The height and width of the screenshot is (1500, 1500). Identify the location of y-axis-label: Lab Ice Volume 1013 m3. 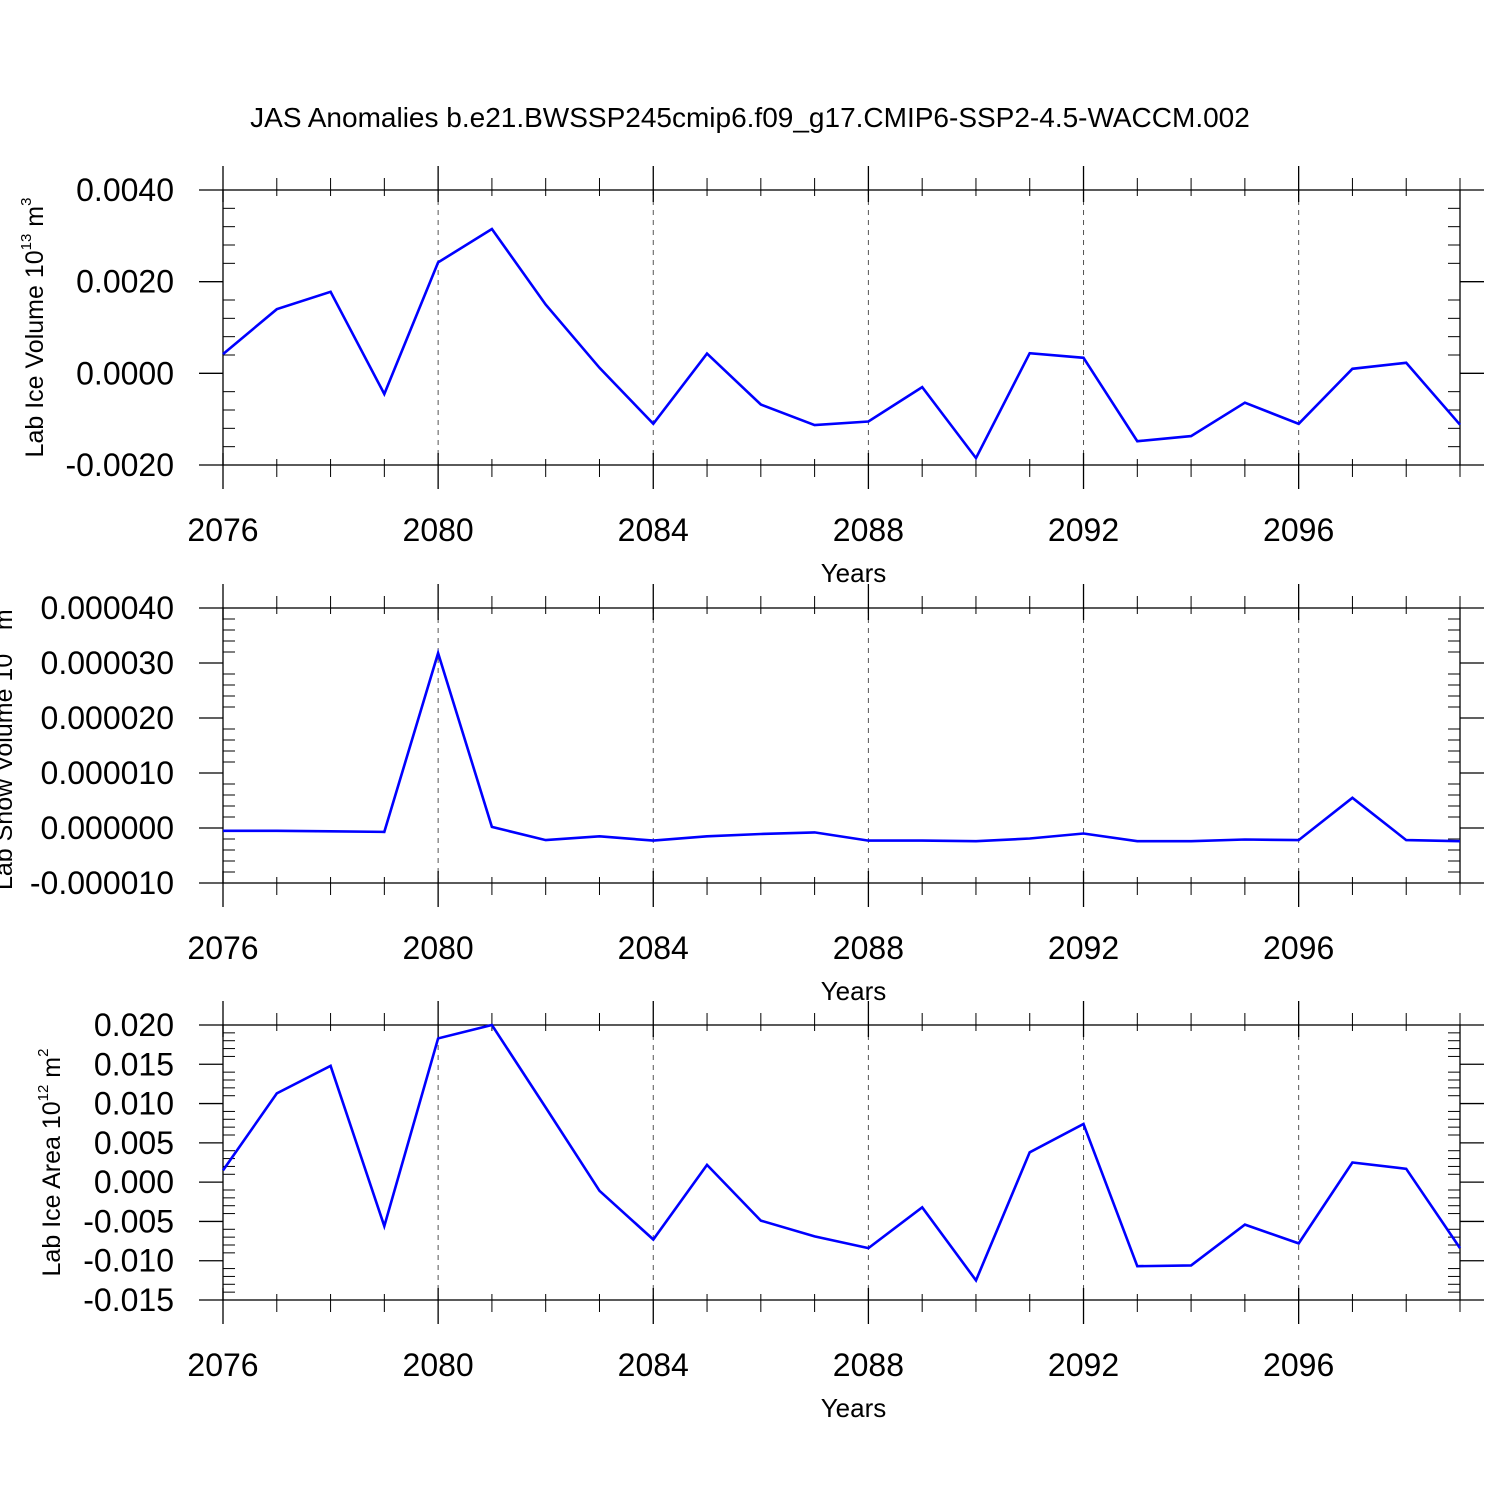
(33, 328).